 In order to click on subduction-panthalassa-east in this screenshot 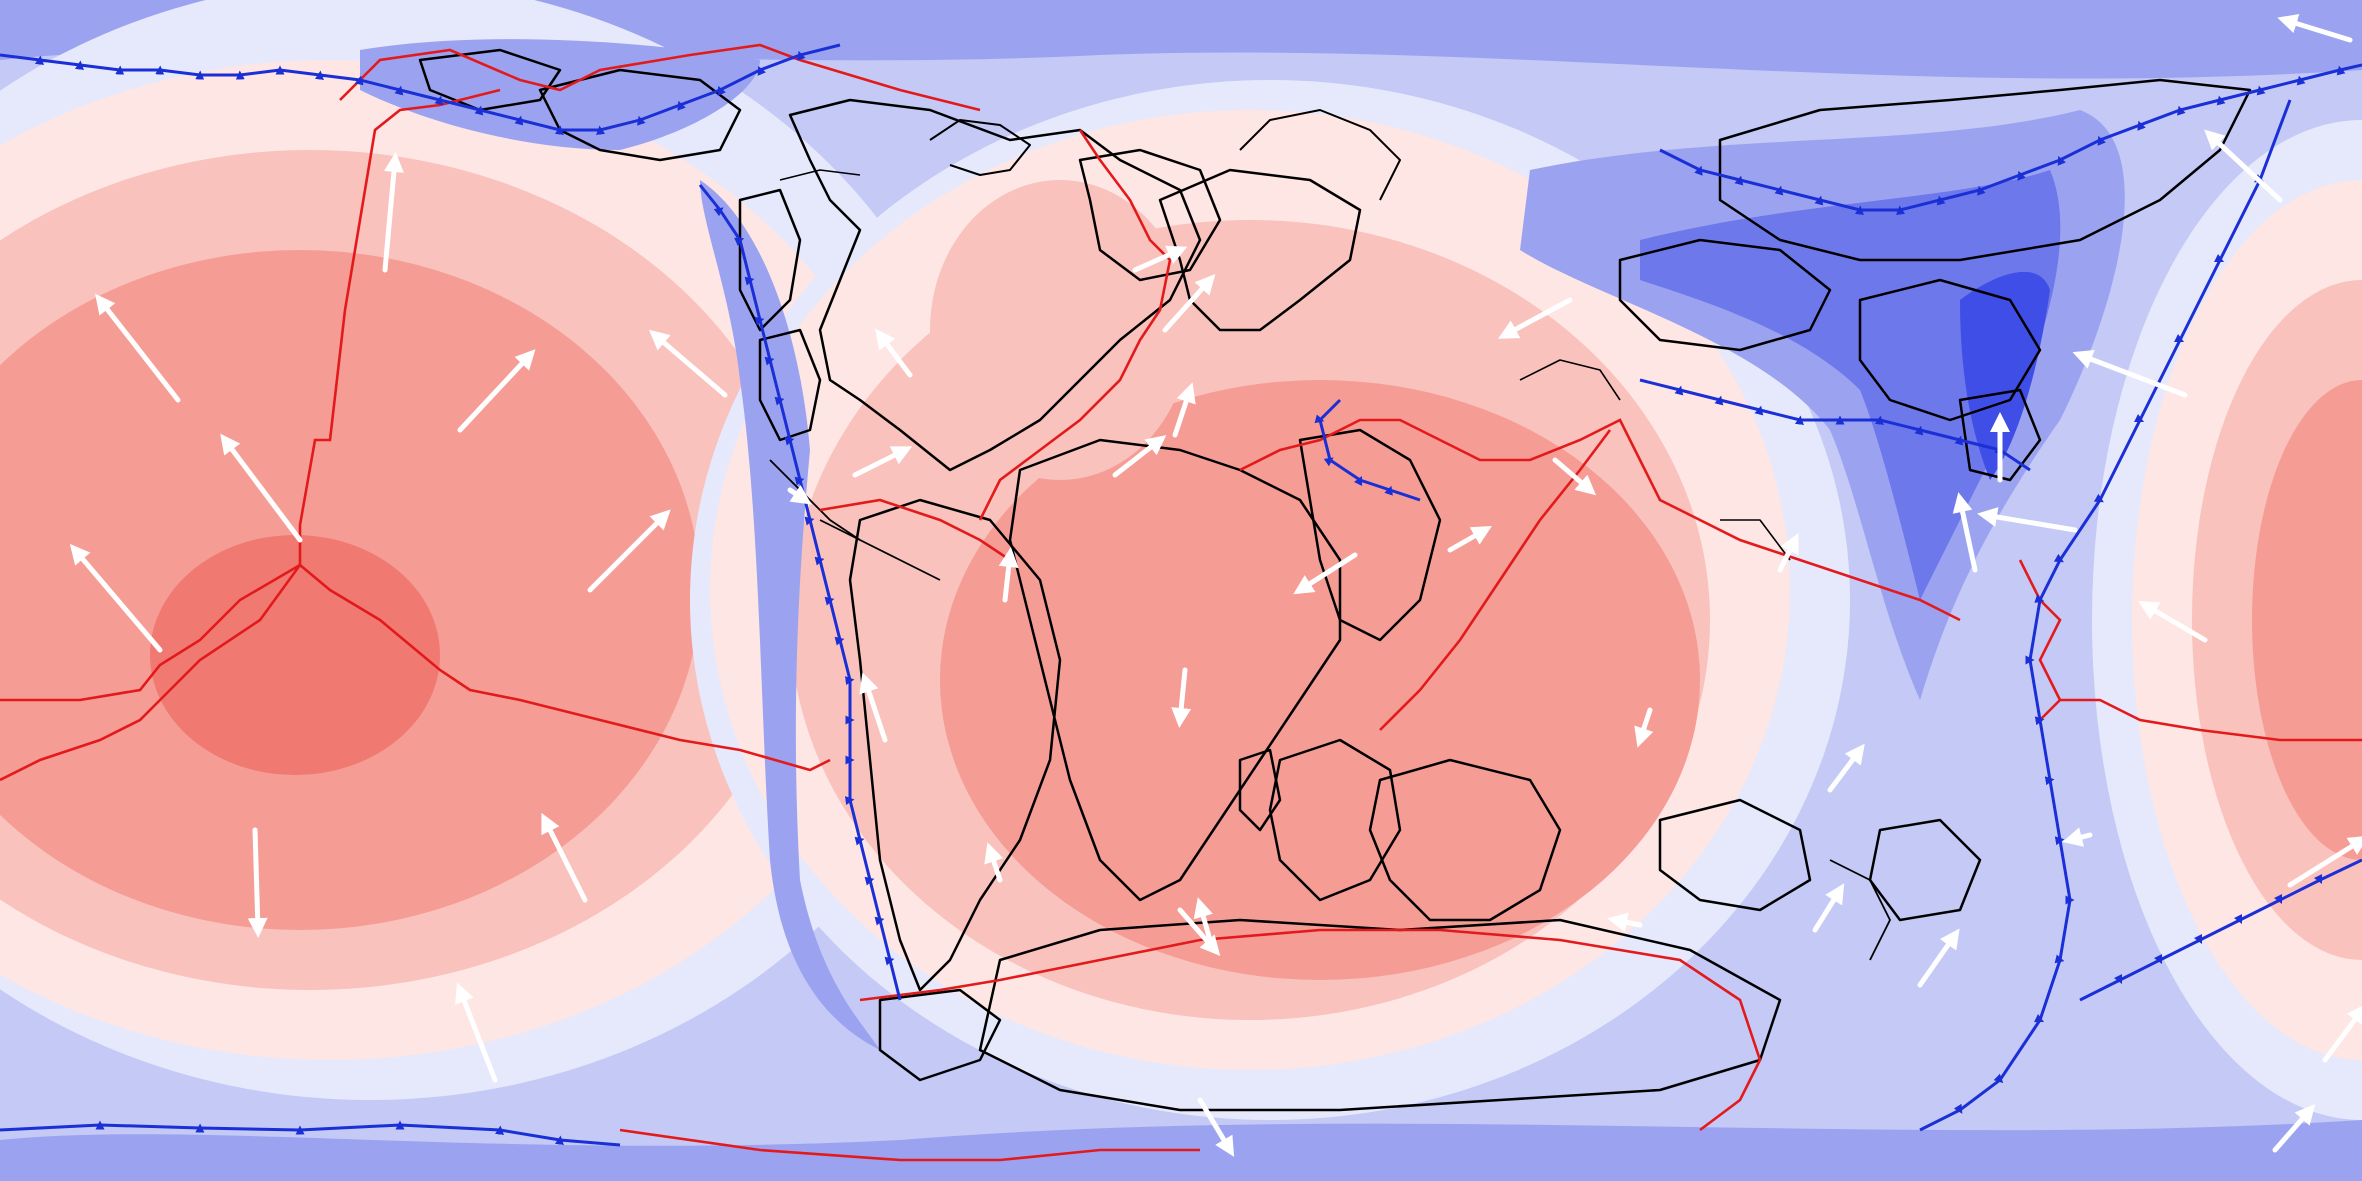, I will do `click(2220, 930)`.